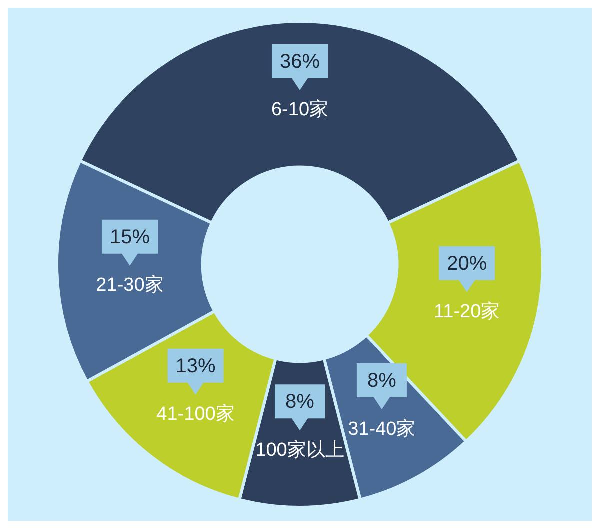 The height and width of the screenshot is (529, 600). What do you see at coordinates (130, 237) in the screenshot?
I see `data-label: 15%` at bounding box center [130, 237].